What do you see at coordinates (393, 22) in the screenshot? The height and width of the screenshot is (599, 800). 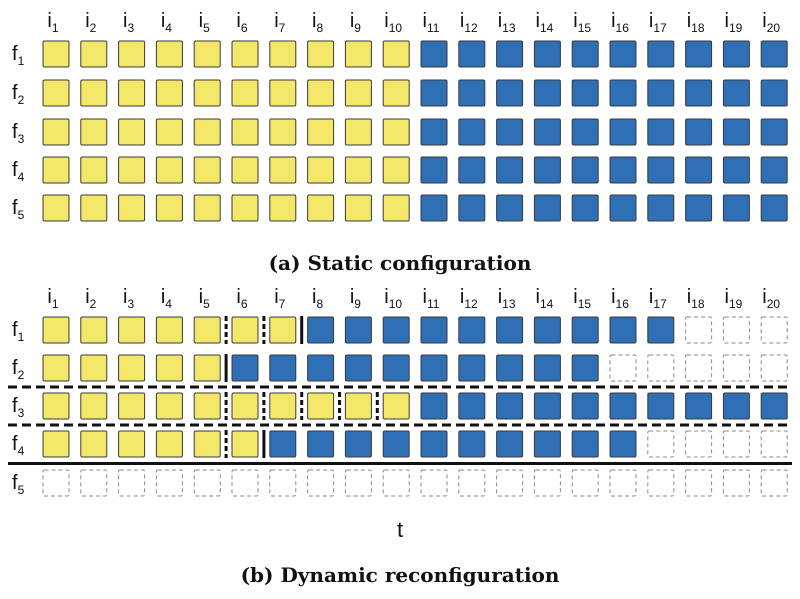 I see `col-label-i10: i10` at bounding box center [393, 22].